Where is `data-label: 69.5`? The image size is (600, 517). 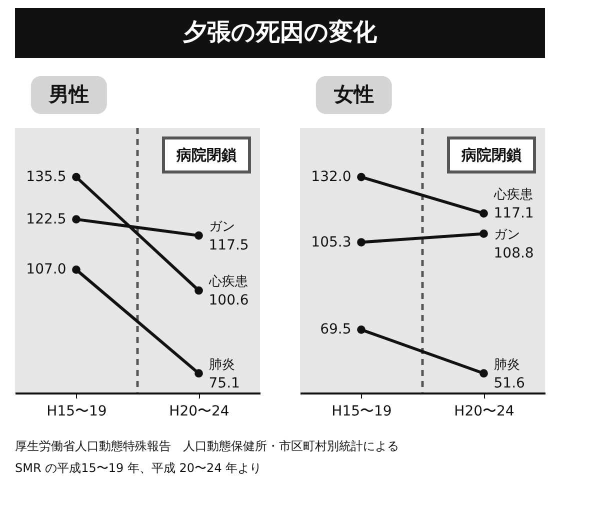
data-label: 69.5 is located at coordinates (336, 330).